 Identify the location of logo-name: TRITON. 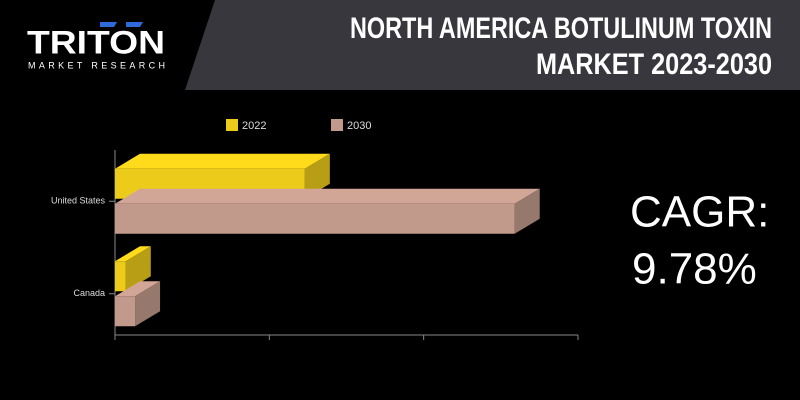
(96, 42).